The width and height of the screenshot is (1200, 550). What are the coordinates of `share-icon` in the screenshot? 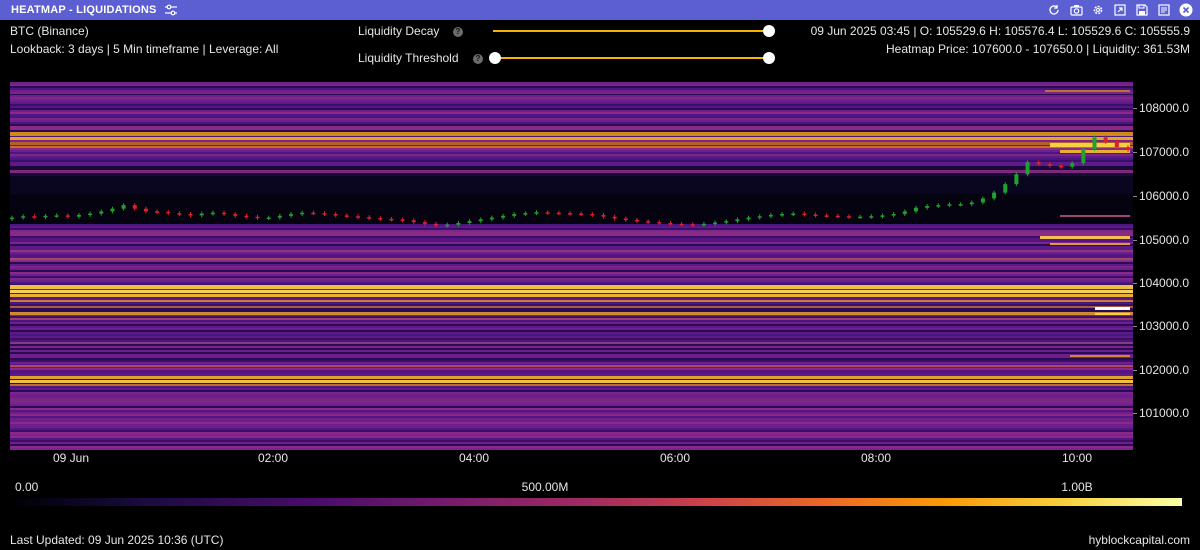 It's located at (1120, 10).